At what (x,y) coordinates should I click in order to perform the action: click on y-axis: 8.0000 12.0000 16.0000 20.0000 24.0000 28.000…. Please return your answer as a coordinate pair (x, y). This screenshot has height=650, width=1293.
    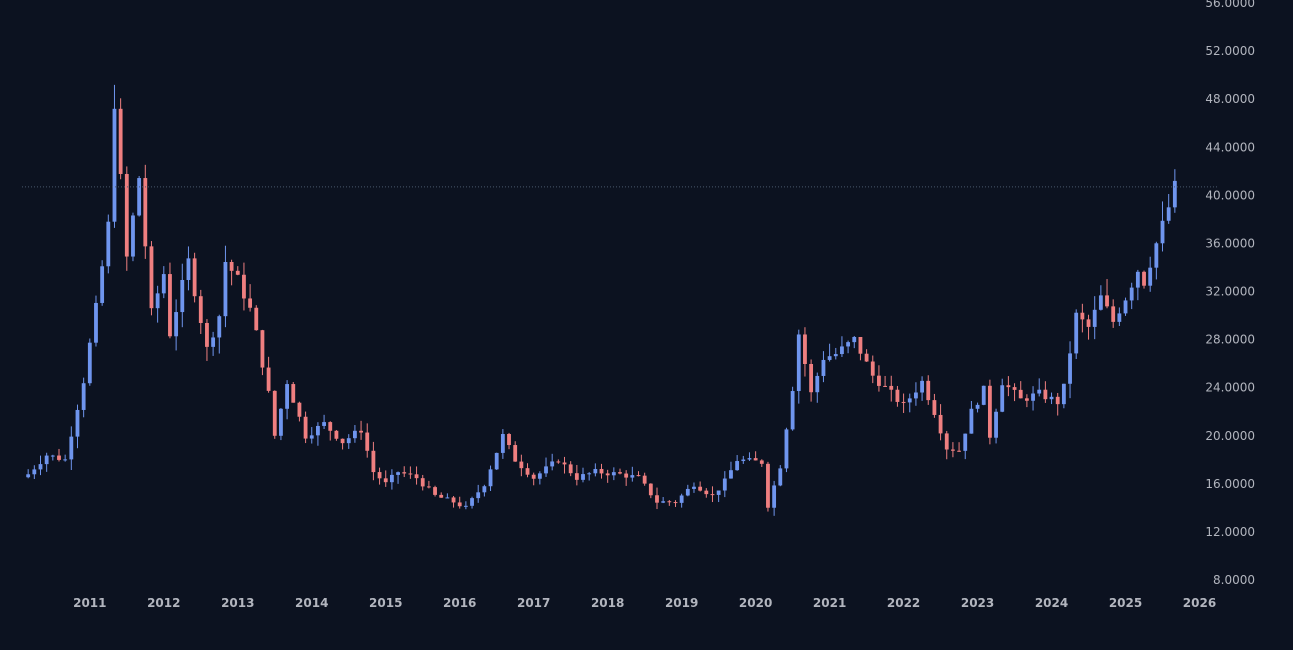
    Looking at the image, I should click on (1230, 293).